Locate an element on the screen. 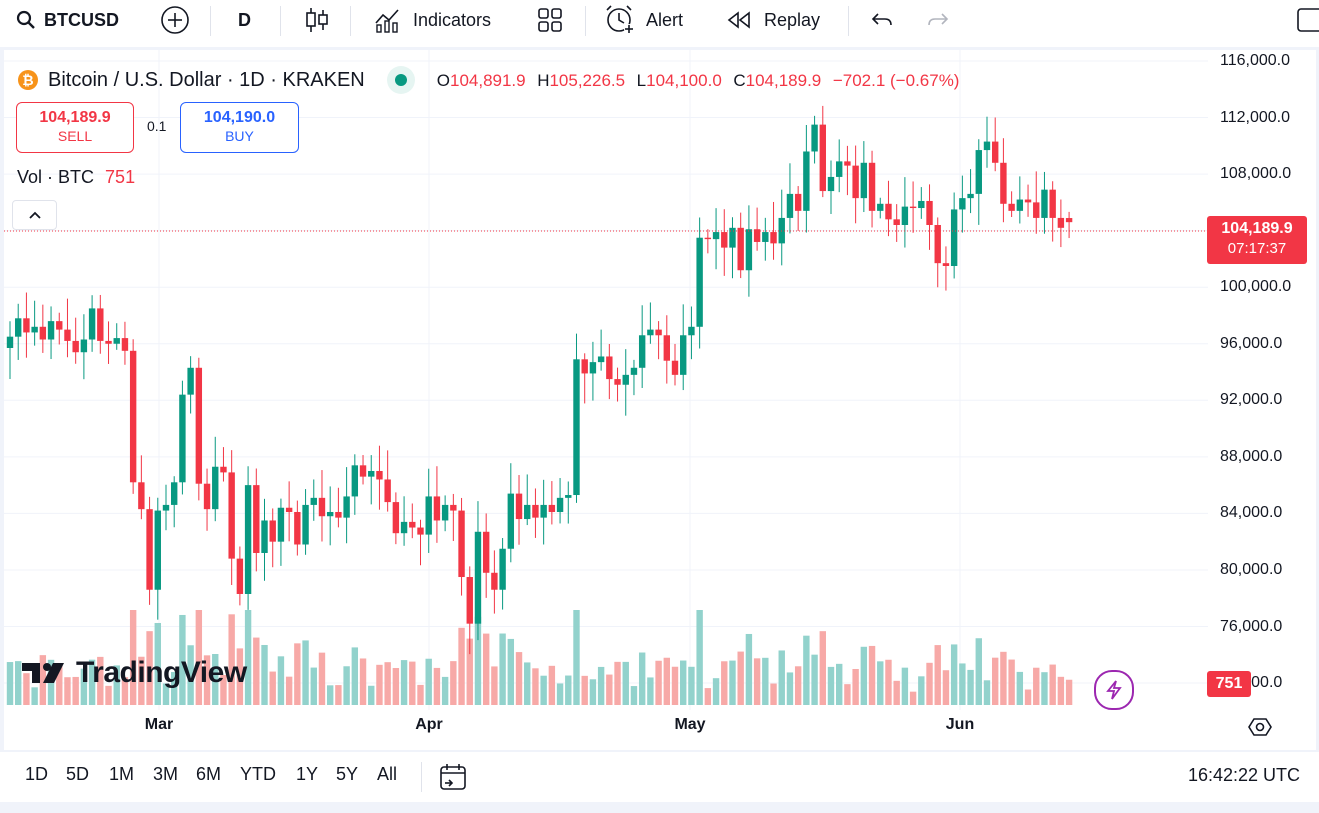 This screenshot has height=813, width=1319. go-to-date-button is located at coordinates (453, 779).